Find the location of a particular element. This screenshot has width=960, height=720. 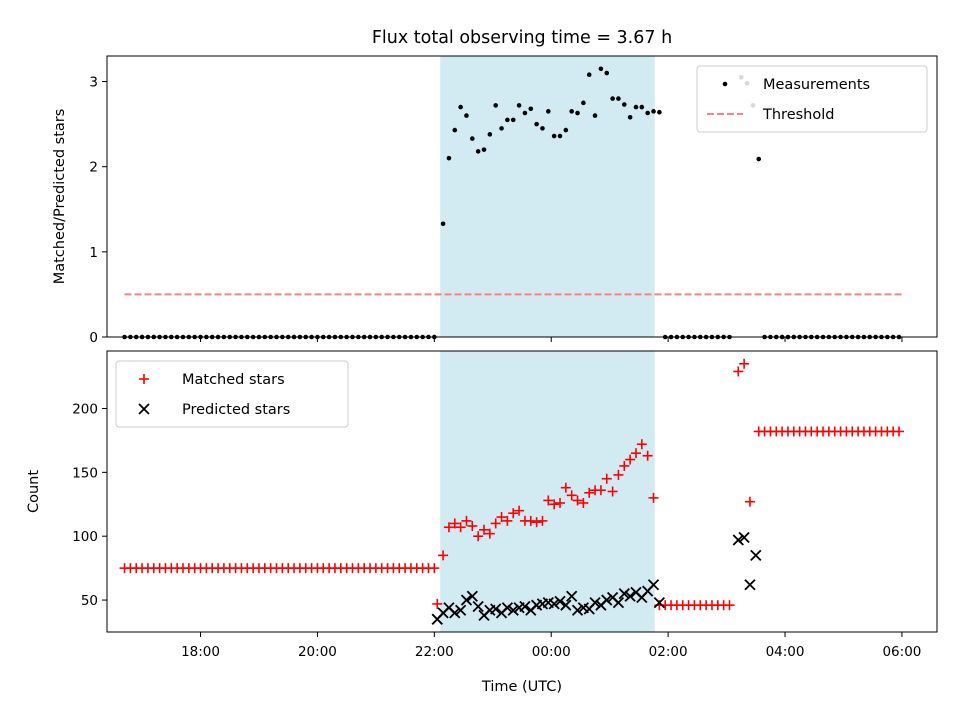

ratio-legend-label-1: Threshold is located at coordinates (798, 115).